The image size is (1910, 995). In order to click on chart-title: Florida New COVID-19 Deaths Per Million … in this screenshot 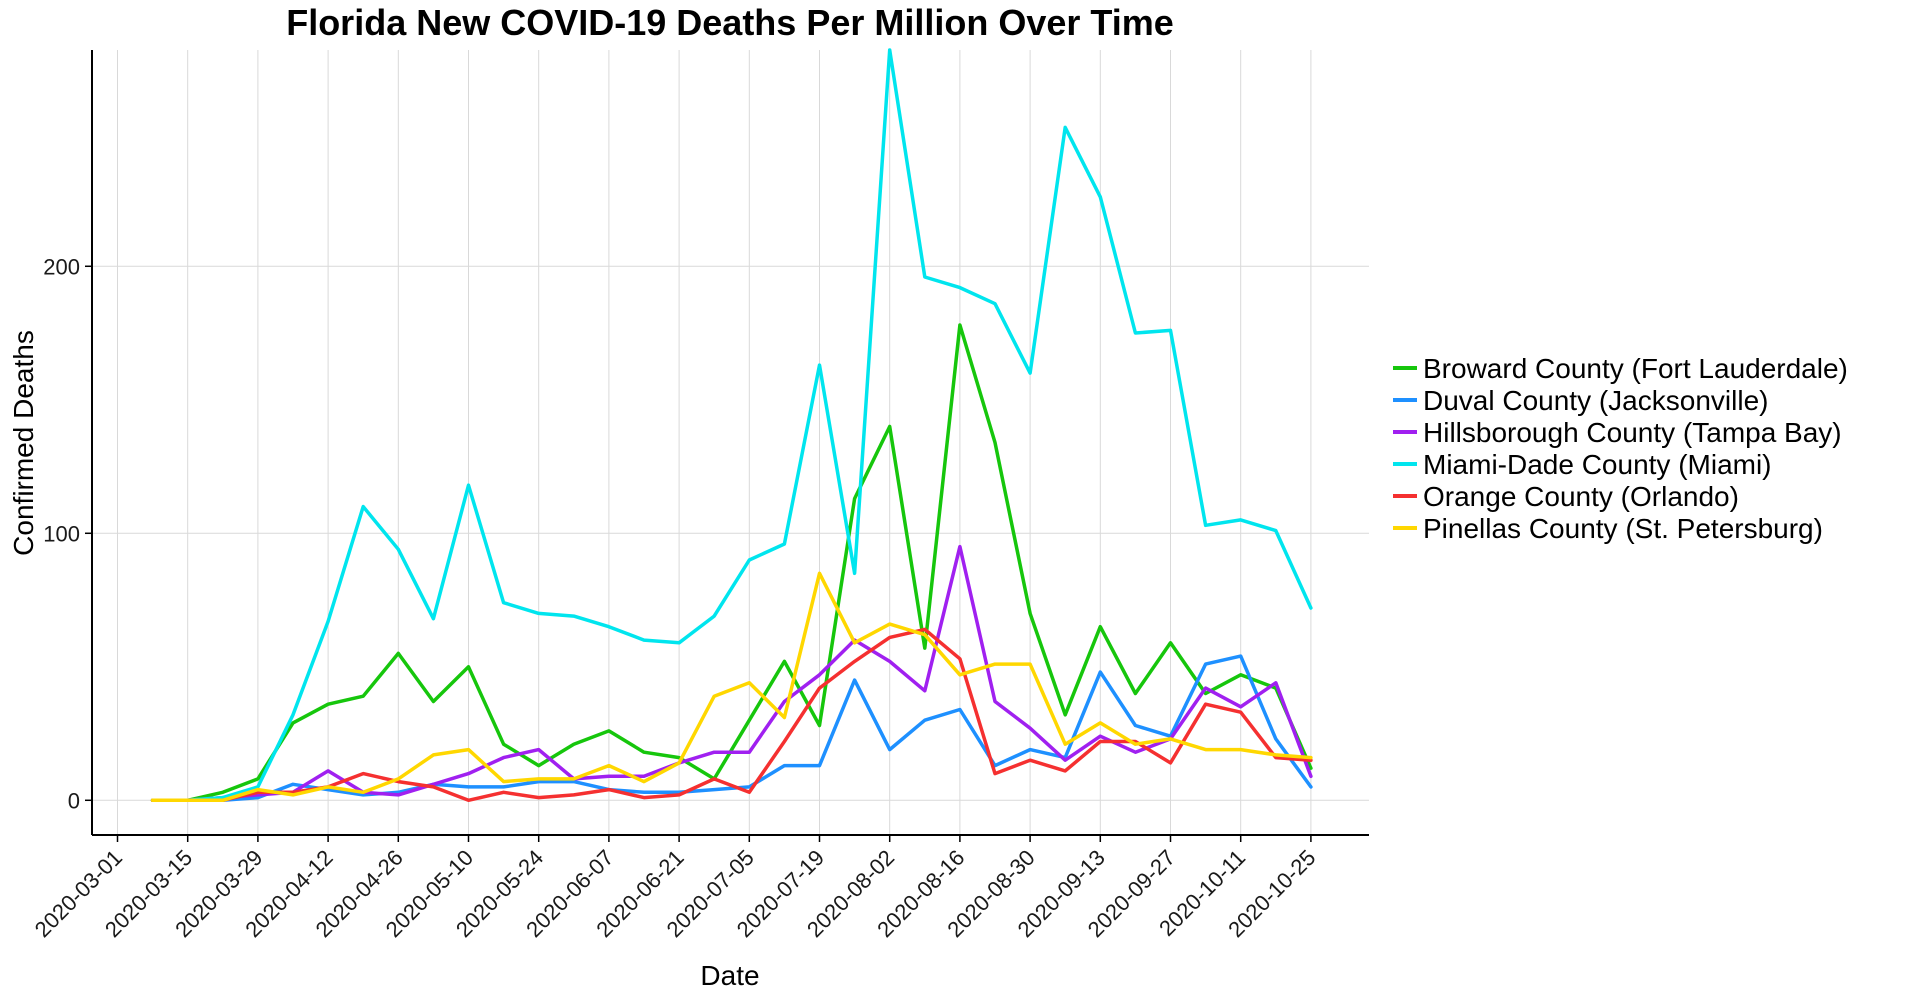, I will do `click(730, 22)`.